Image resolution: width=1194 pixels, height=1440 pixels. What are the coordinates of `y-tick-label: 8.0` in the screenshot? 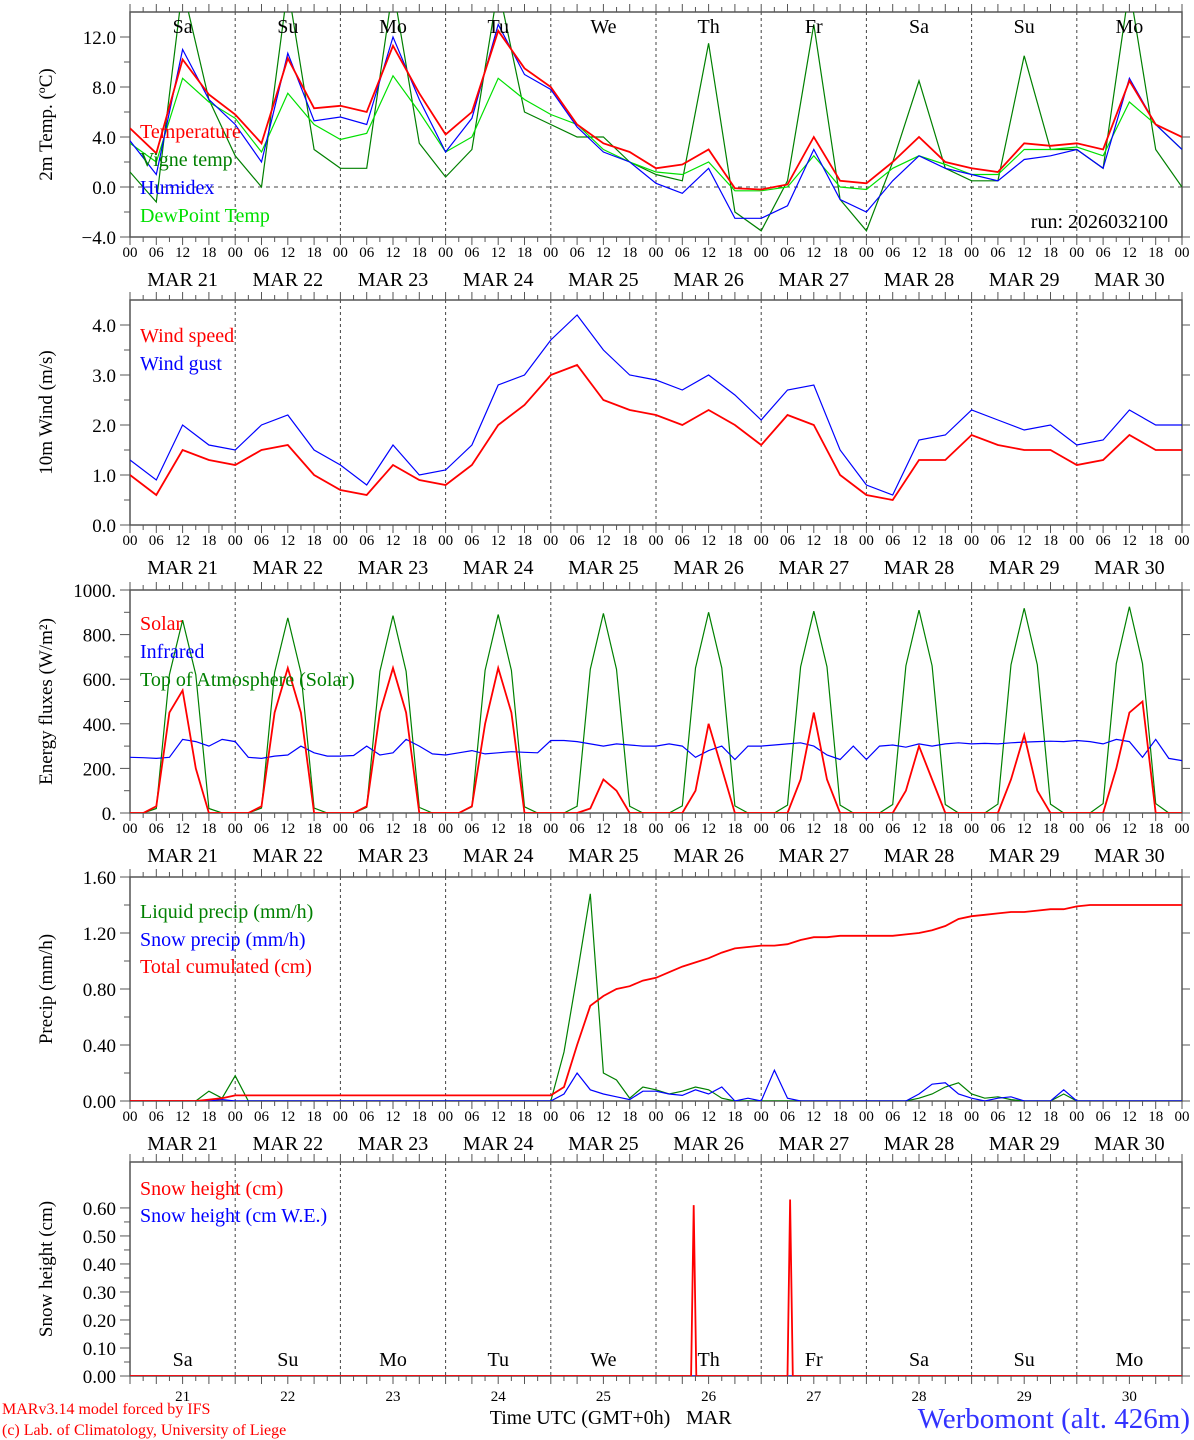 It's located at (104, 88).